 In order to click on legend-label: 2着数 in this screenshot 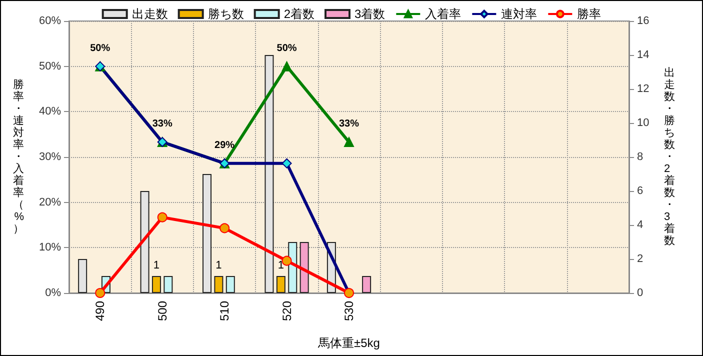, I will do `click(299, 14)`.